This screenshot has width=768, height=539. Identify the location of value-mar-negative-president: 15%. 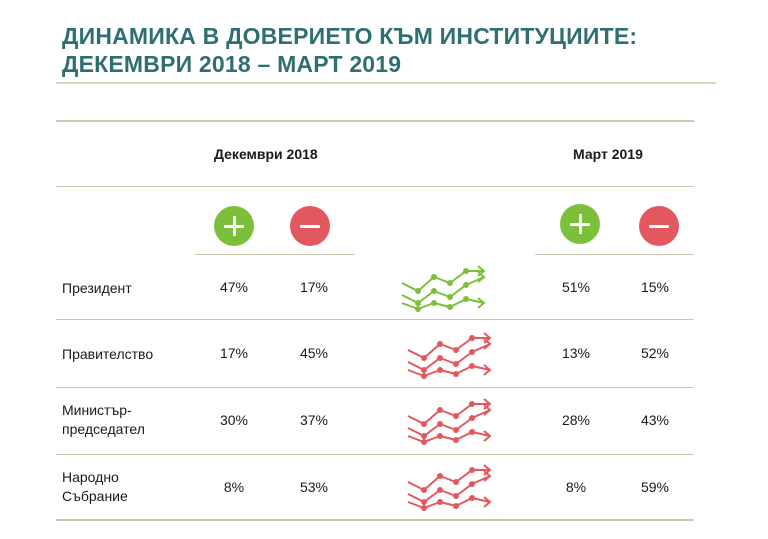
(655, 287).